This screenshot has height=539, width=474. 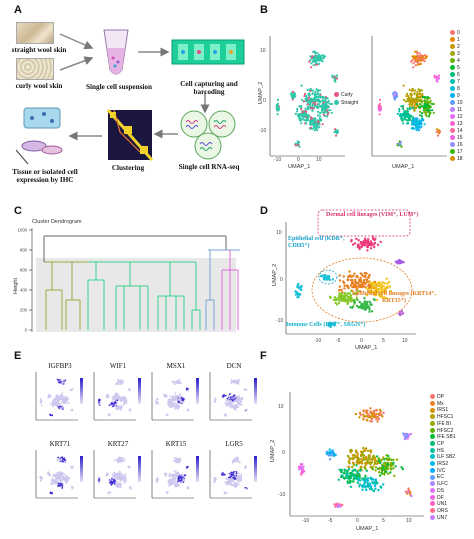 I want to click on celltype-legend-item: DS, so click(x=437, y=491).